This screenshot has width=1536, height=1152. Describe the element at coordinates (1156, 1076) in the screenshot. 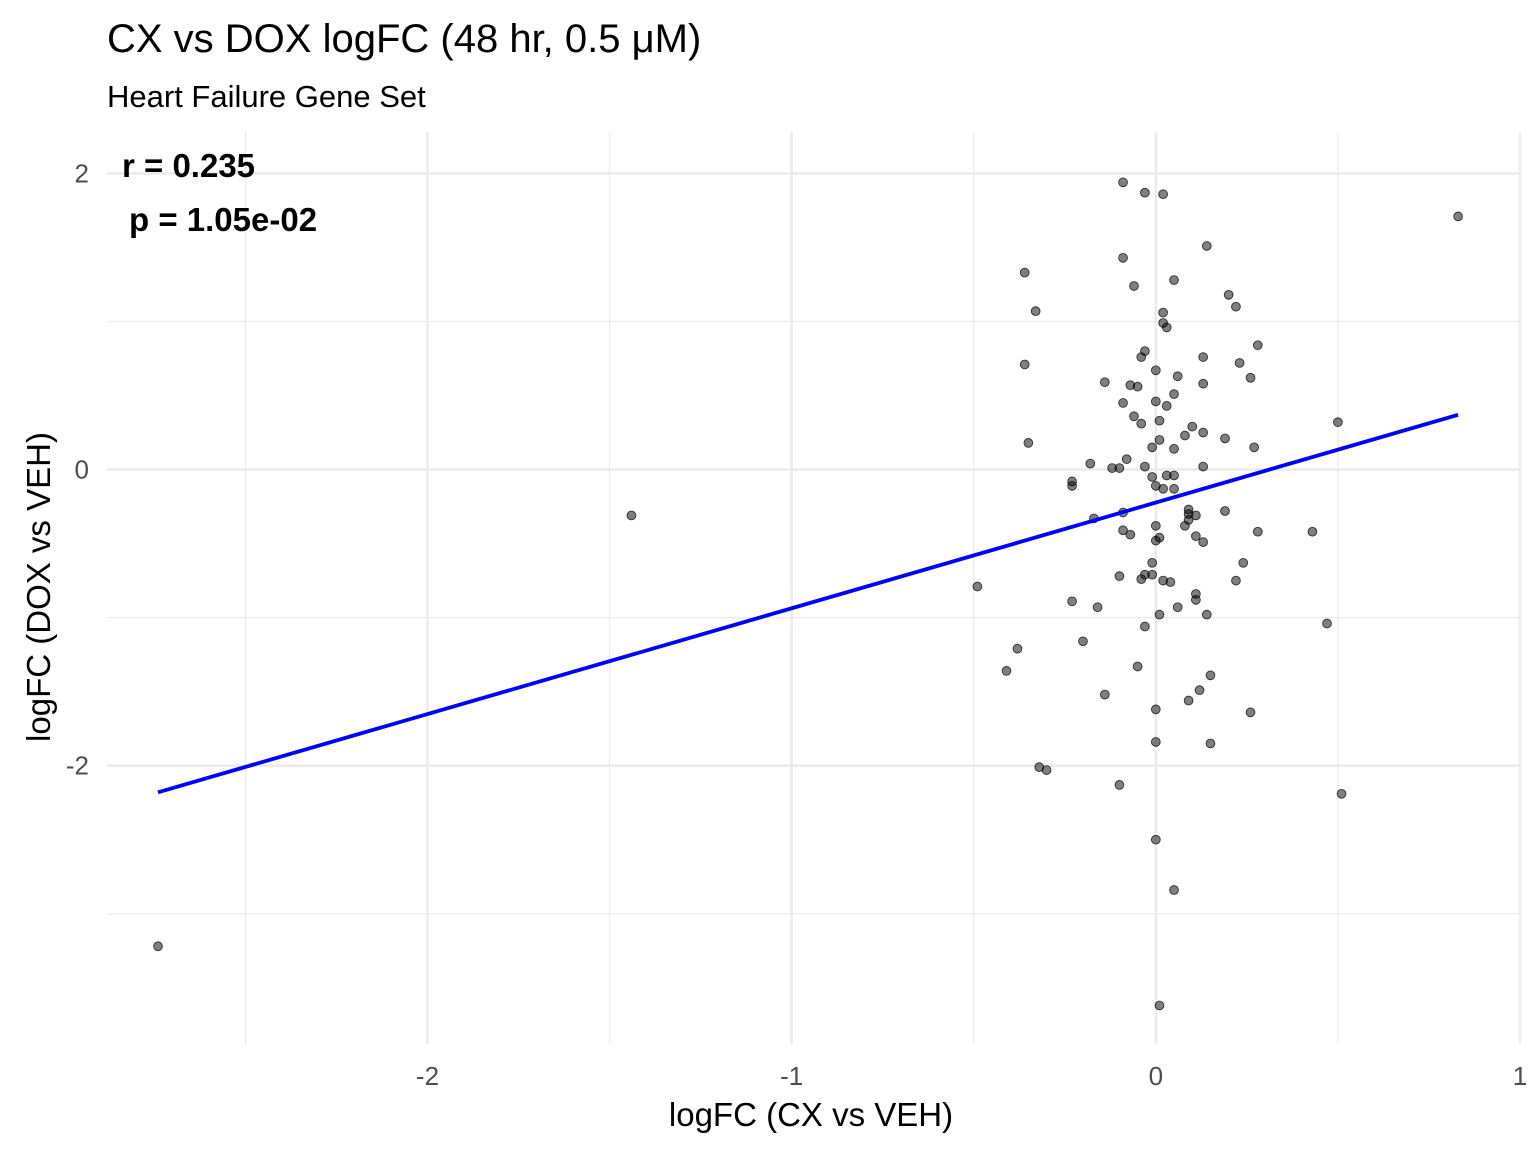

I see `x-tick-label: 0` at that location.